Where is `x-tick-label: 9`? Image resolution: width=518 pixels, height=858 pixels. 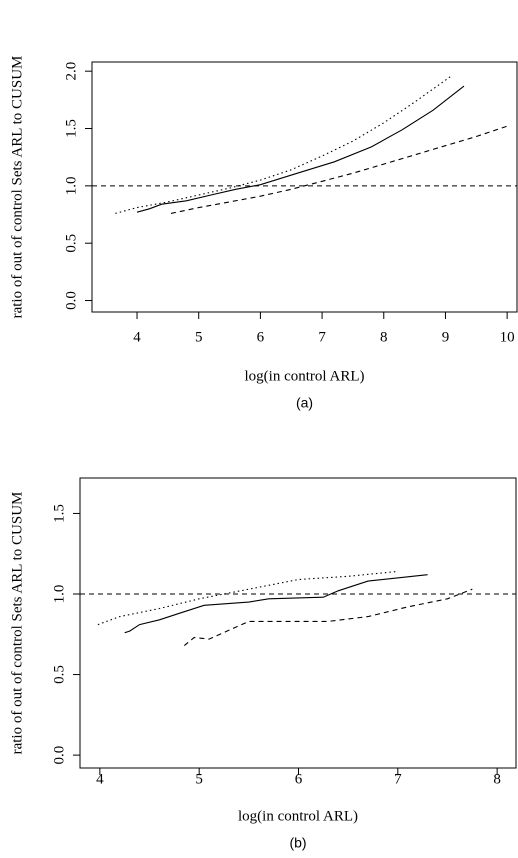
x-tick-label: 9 is located at coordinates (446, 337).